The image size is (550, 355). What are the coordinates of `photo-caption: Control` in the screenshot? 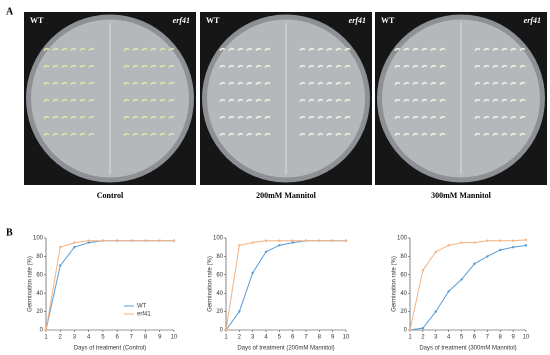 It's located at (110, 195).